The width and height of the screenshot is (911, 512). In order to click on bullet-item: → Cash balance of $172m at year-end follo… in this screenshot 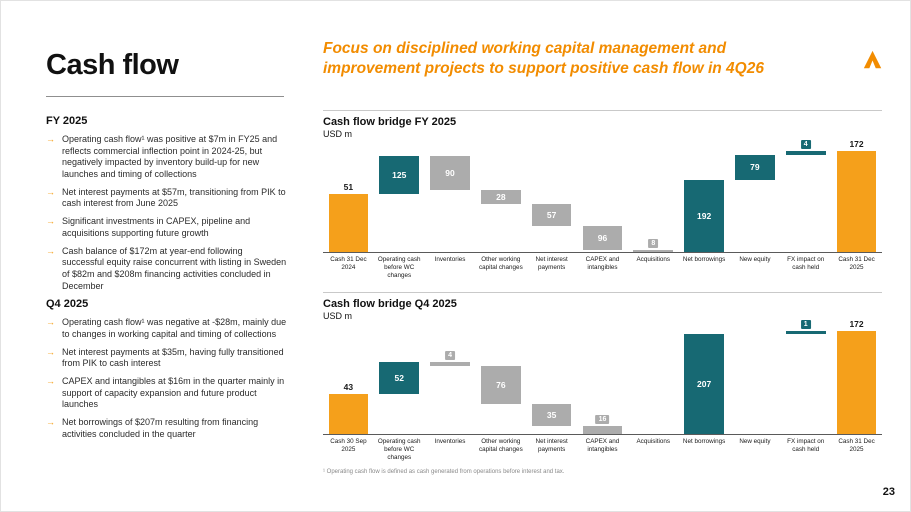, I will do `click(166, 269)`.